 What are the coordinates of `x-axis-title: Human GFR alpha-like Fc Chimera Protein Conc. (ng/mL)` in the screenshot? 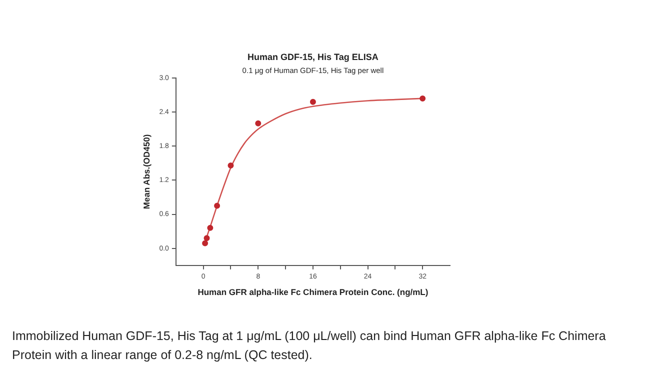 It's located at (313, 292).